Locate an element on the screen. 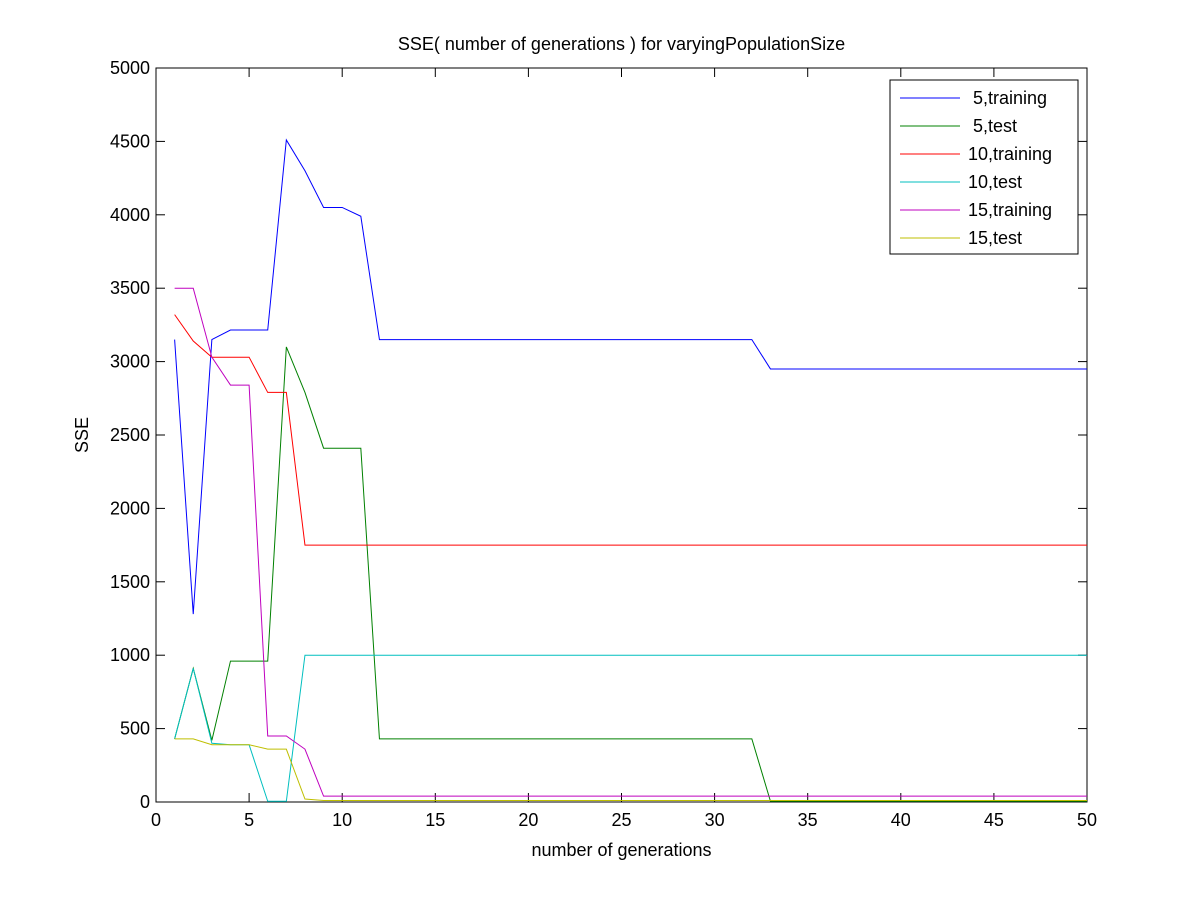 This screenshot has height=901, width=1201. x-tick-label: 40 is located at coordinates (901, 820).